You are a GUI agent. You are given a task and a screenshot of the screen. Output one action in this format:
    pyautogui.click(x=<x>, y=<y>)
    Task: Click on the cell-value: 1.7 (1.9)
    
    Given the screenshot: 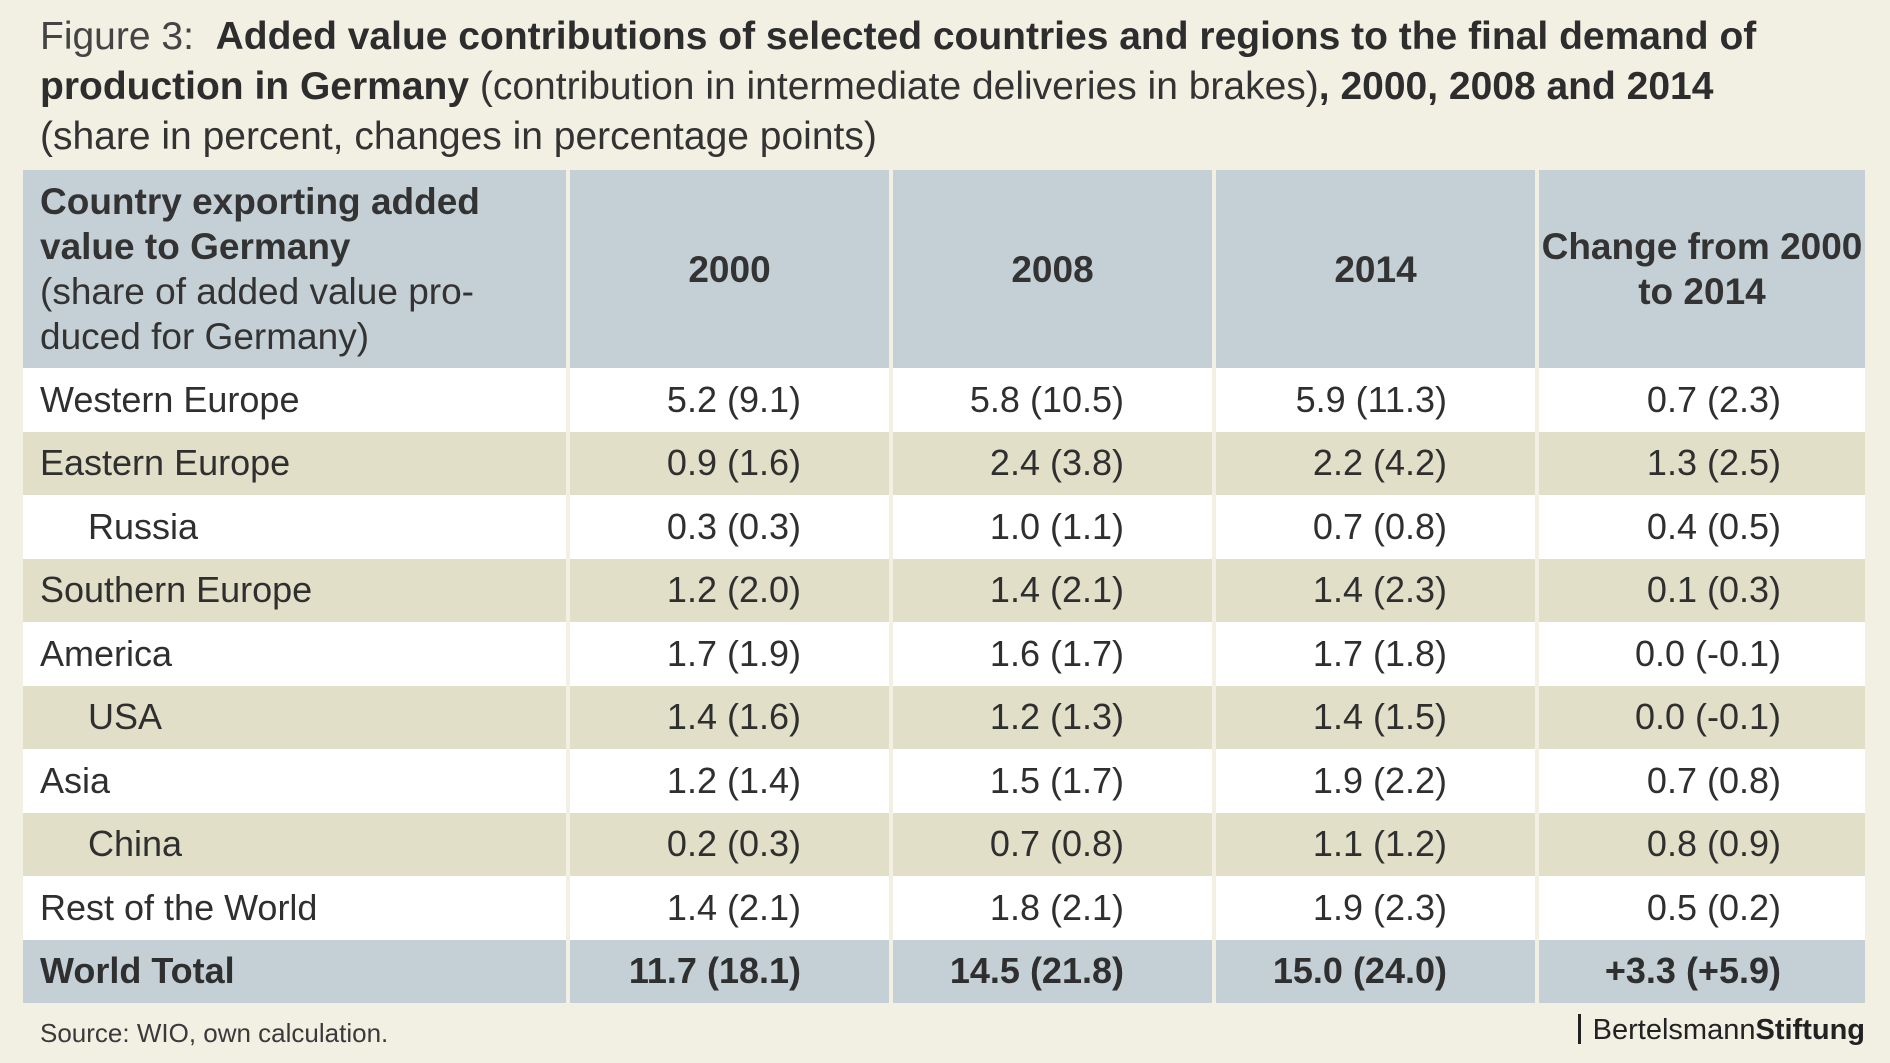 What is the action you would take?
    pyautogui.click(x=728, y=654)
    